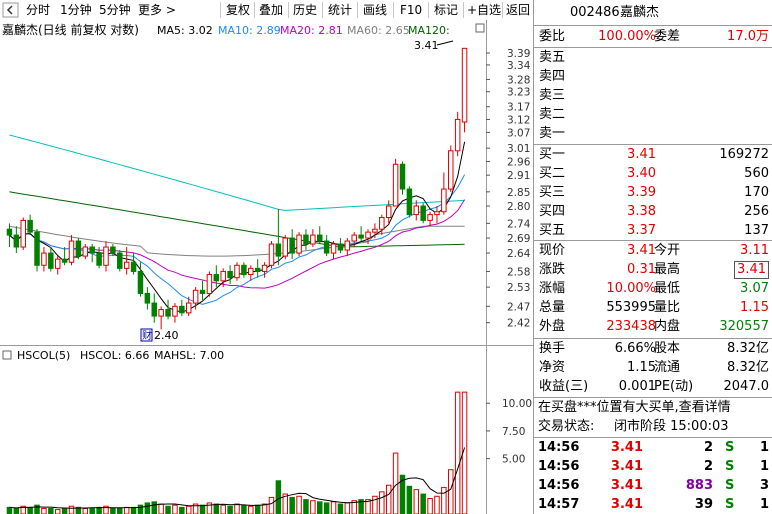 The image size is (772, 514). Describe the element at coordinates (480, 28) in the screenshot. I see `panel-resize-icon` at that location.